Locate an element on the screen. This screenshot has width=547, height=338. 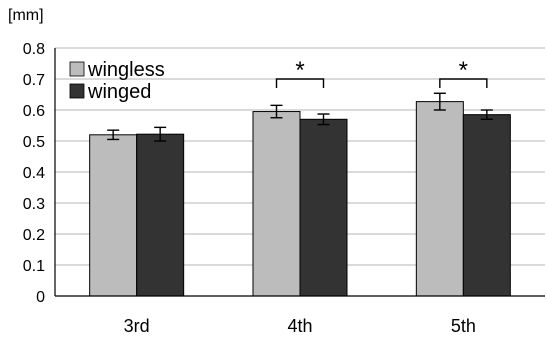
y-tick-label: 0.5 is located at coordinates (34, 142).